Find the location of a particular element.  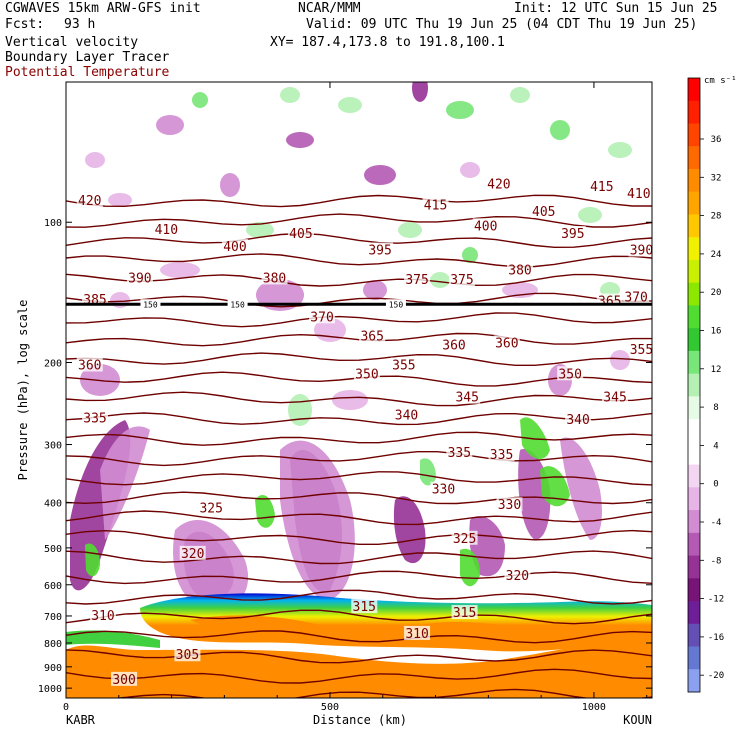

colorbar-unit: cm s⁻¹ is located at coordinates (720, 81).